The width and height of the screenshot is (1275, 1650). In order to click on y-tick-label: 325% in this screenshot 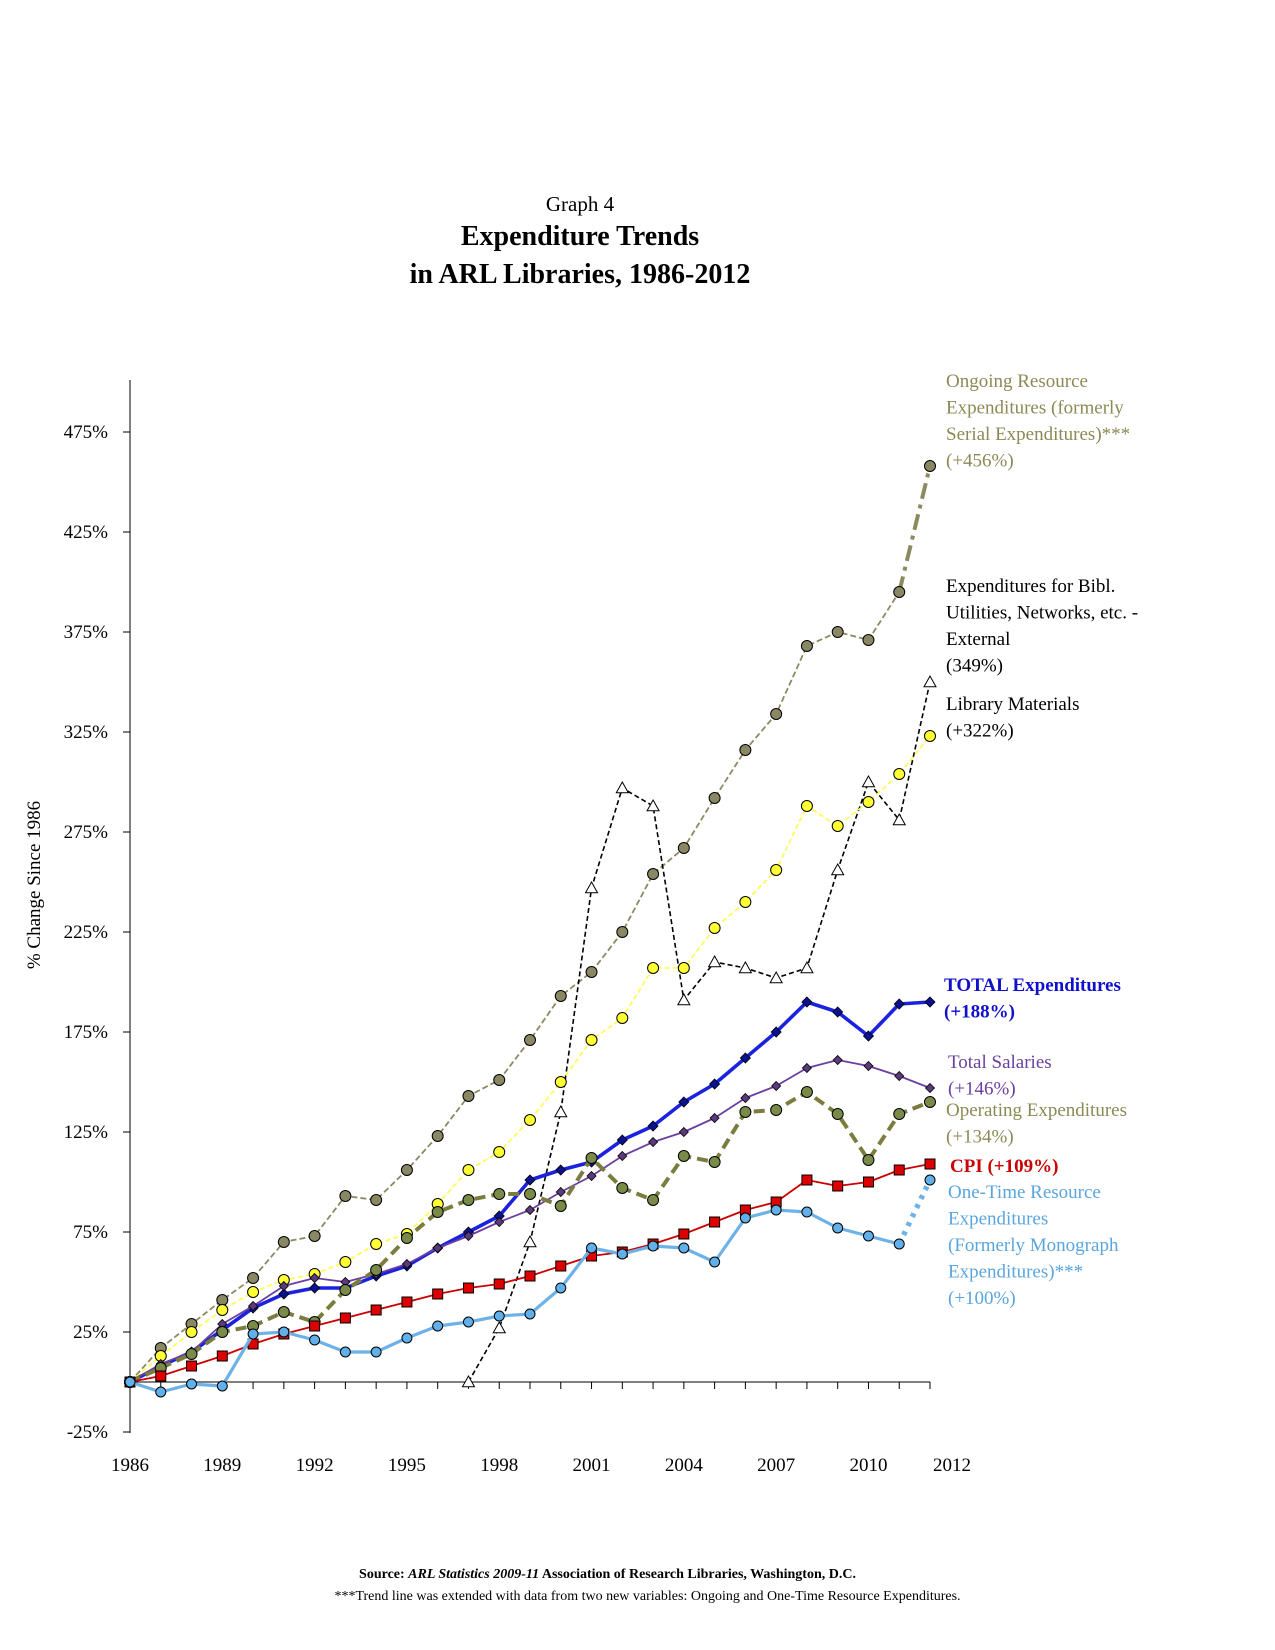, I will do `click(86, 732)`.